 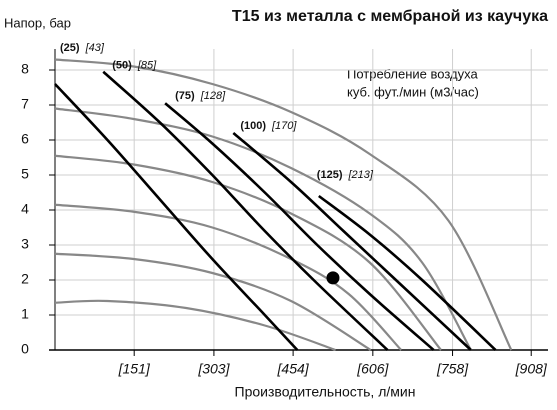 What do you see at coordinates (413, 91) in the screenshot?
I see `legend-title: куб. фут./мин (м3/час)` at bounding box center [413, 91].